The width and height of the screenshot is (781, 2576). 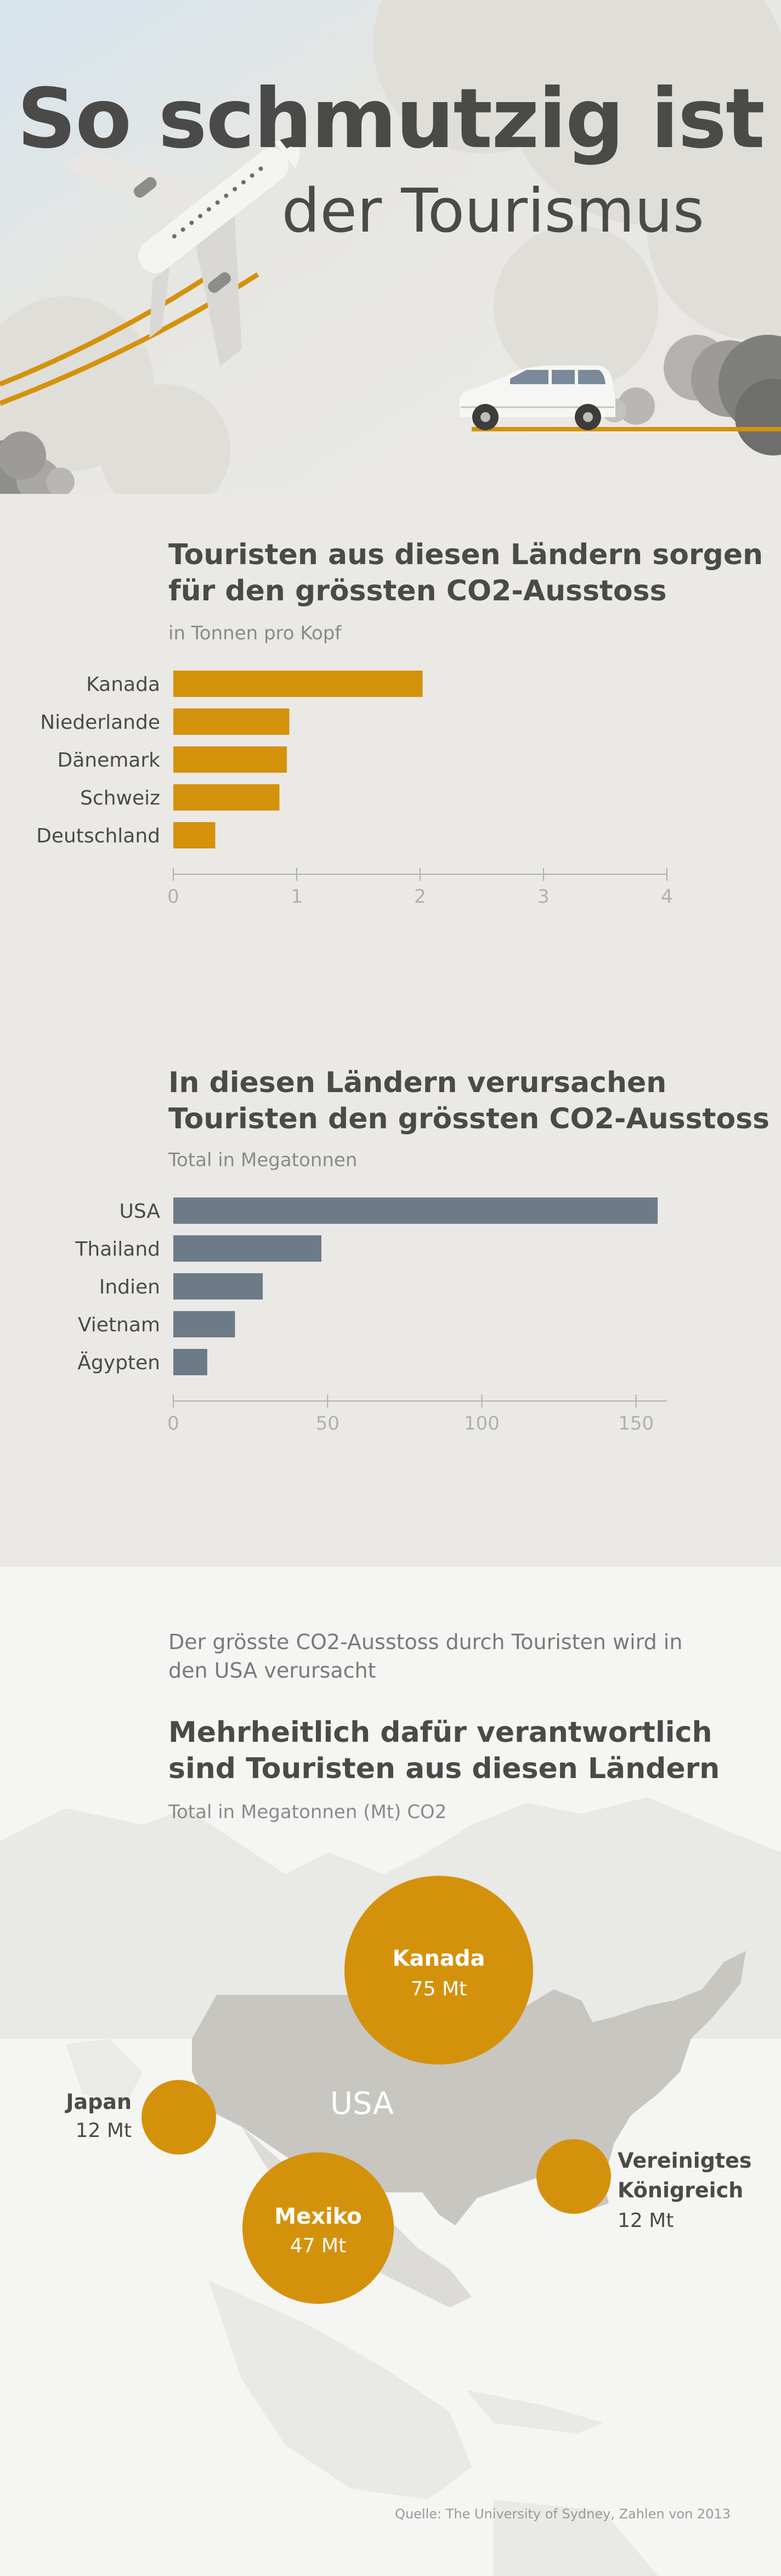 What do you see at coordinates (179, 2118) in the screenshot?
I see `bubble-japan` at bounding box center [179, 2118].